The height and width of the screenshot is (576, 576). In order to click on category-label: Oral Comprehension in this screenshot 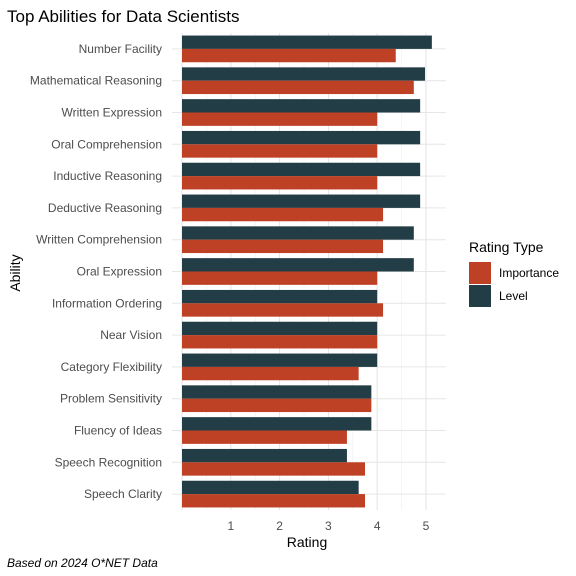, I will do `click(106, 144)`.